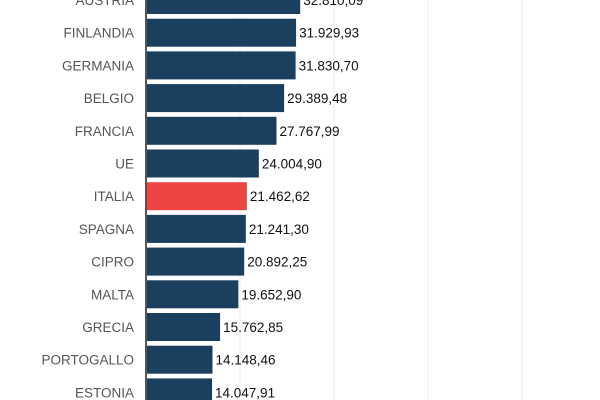 This screenshot has height=400, width=600. I want to click on value-label: 19.652,90, so click(271, 294).